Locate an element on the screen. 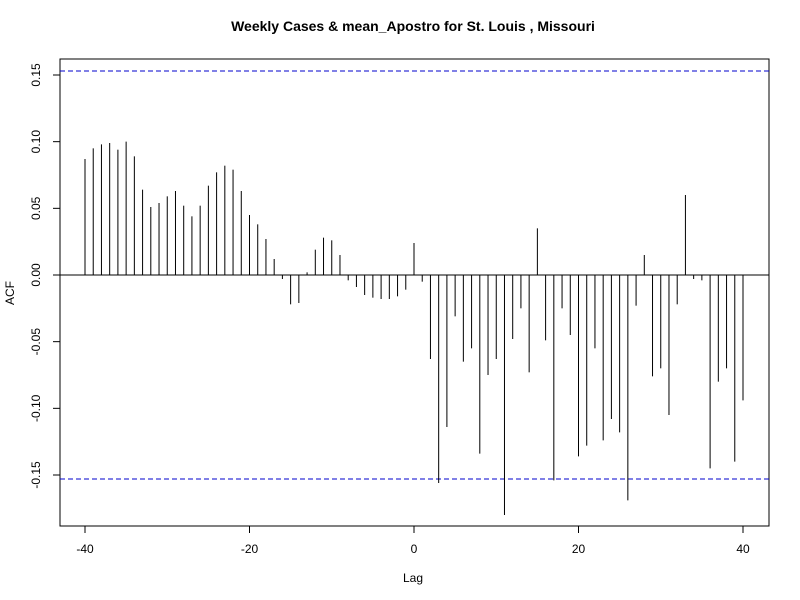  x-tick-label: 20 is located at coordinates (579, 549).